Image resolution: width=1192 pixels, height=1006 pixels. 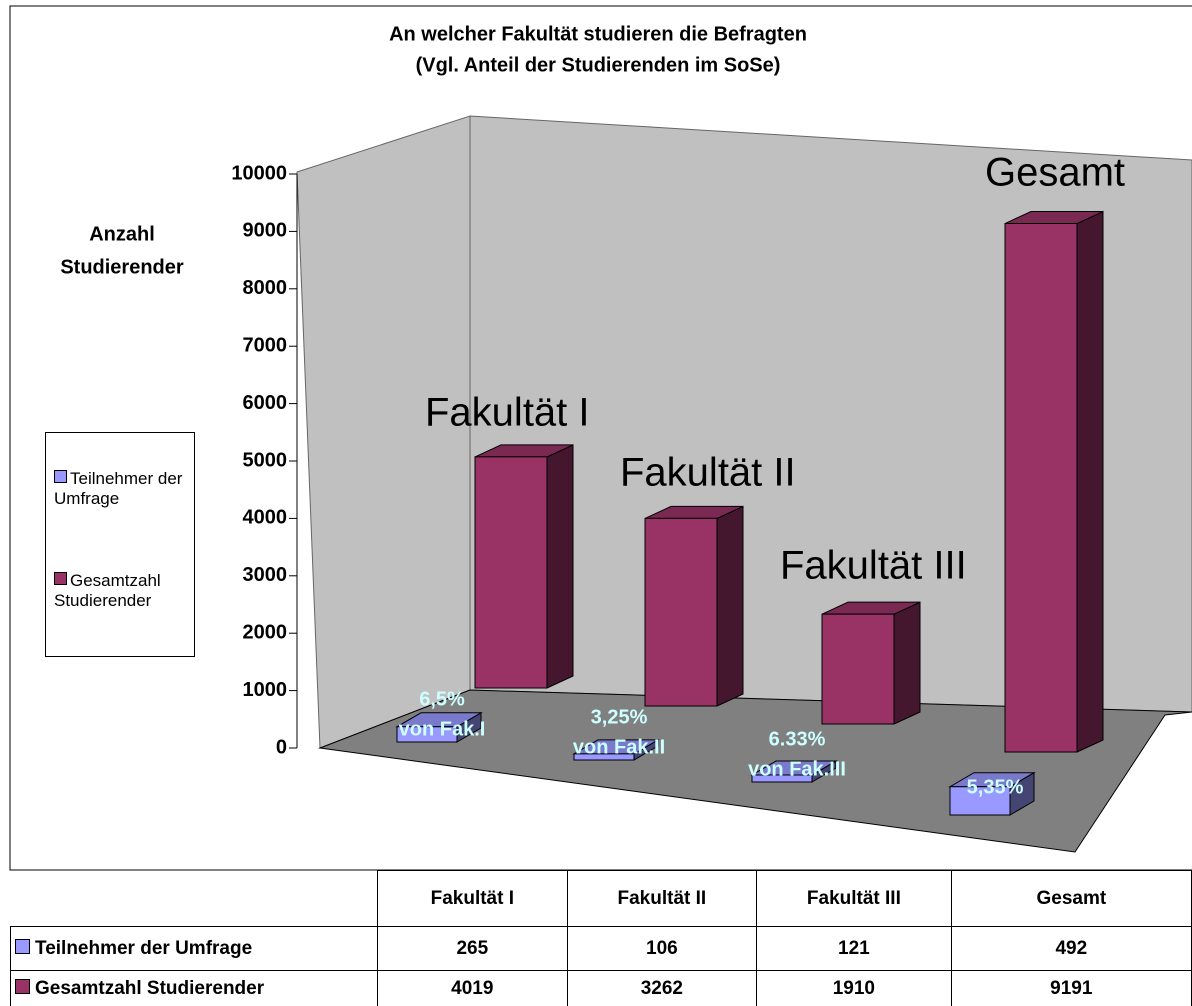 I want to click on legend-item: Gesamtzahl Studierender, so click(x=124, y=591).